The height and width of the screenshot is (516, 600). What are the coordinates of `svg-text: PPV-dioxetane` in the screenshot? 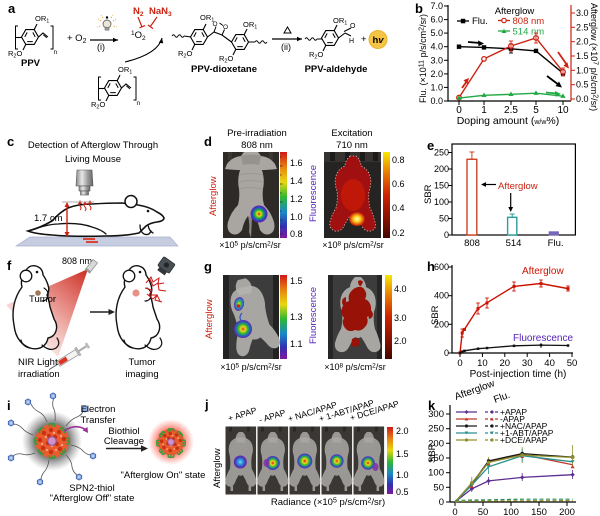 It's located at (224, 69).